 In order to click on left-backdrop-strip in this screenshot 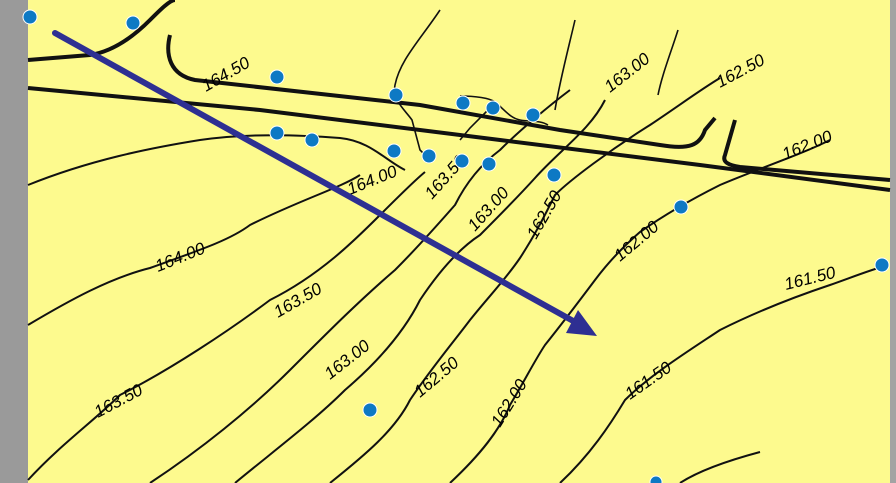, I will do `click(14, 241)`.